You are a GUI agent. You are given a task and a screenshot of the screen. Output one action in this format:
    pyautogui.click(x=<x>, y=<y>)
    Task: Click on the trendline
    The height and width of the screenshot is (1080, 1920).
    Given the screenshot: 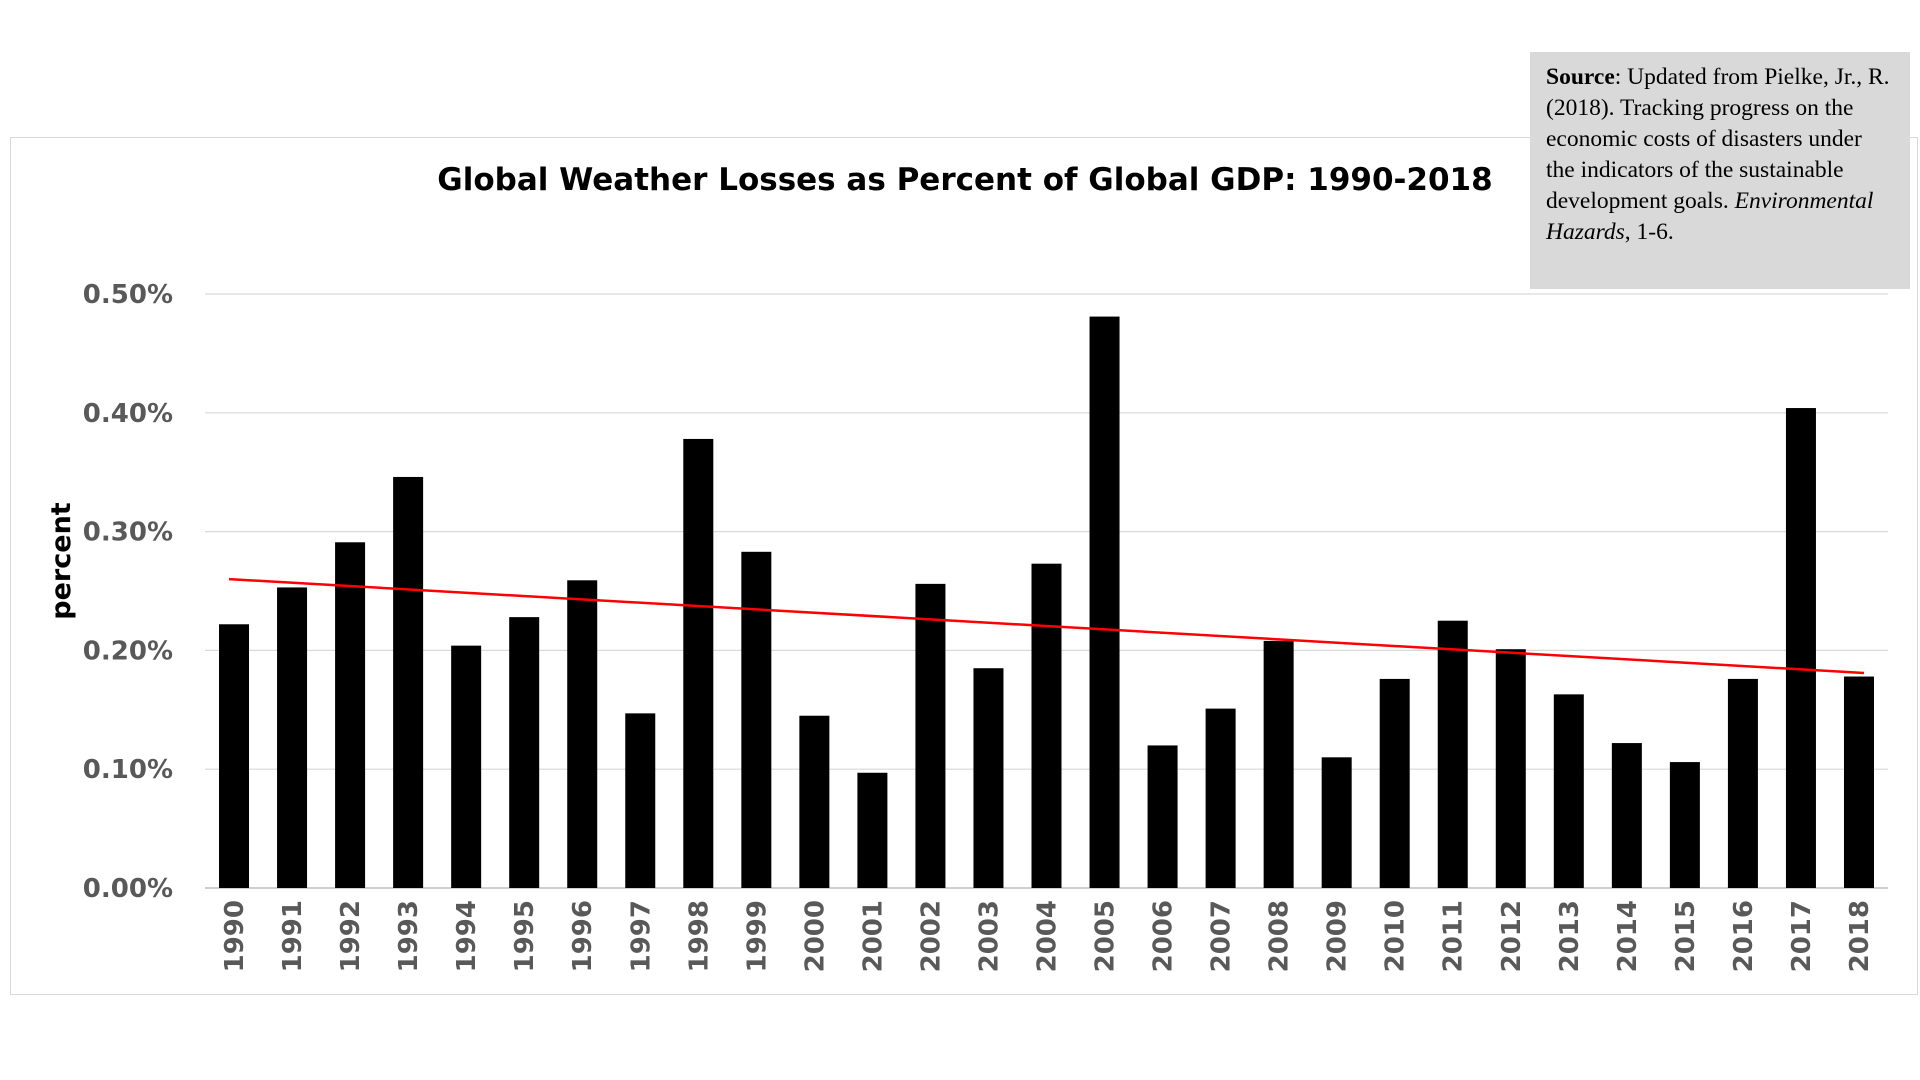 What is the action you would take?
    pyautogui.click(x=1046, y=626)
    